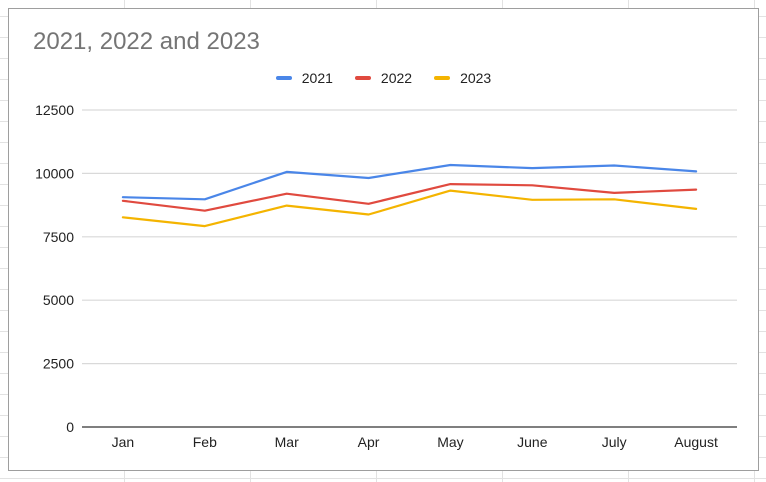  I want to click on x-tick-label-feb: Feb, so click(205, 442).